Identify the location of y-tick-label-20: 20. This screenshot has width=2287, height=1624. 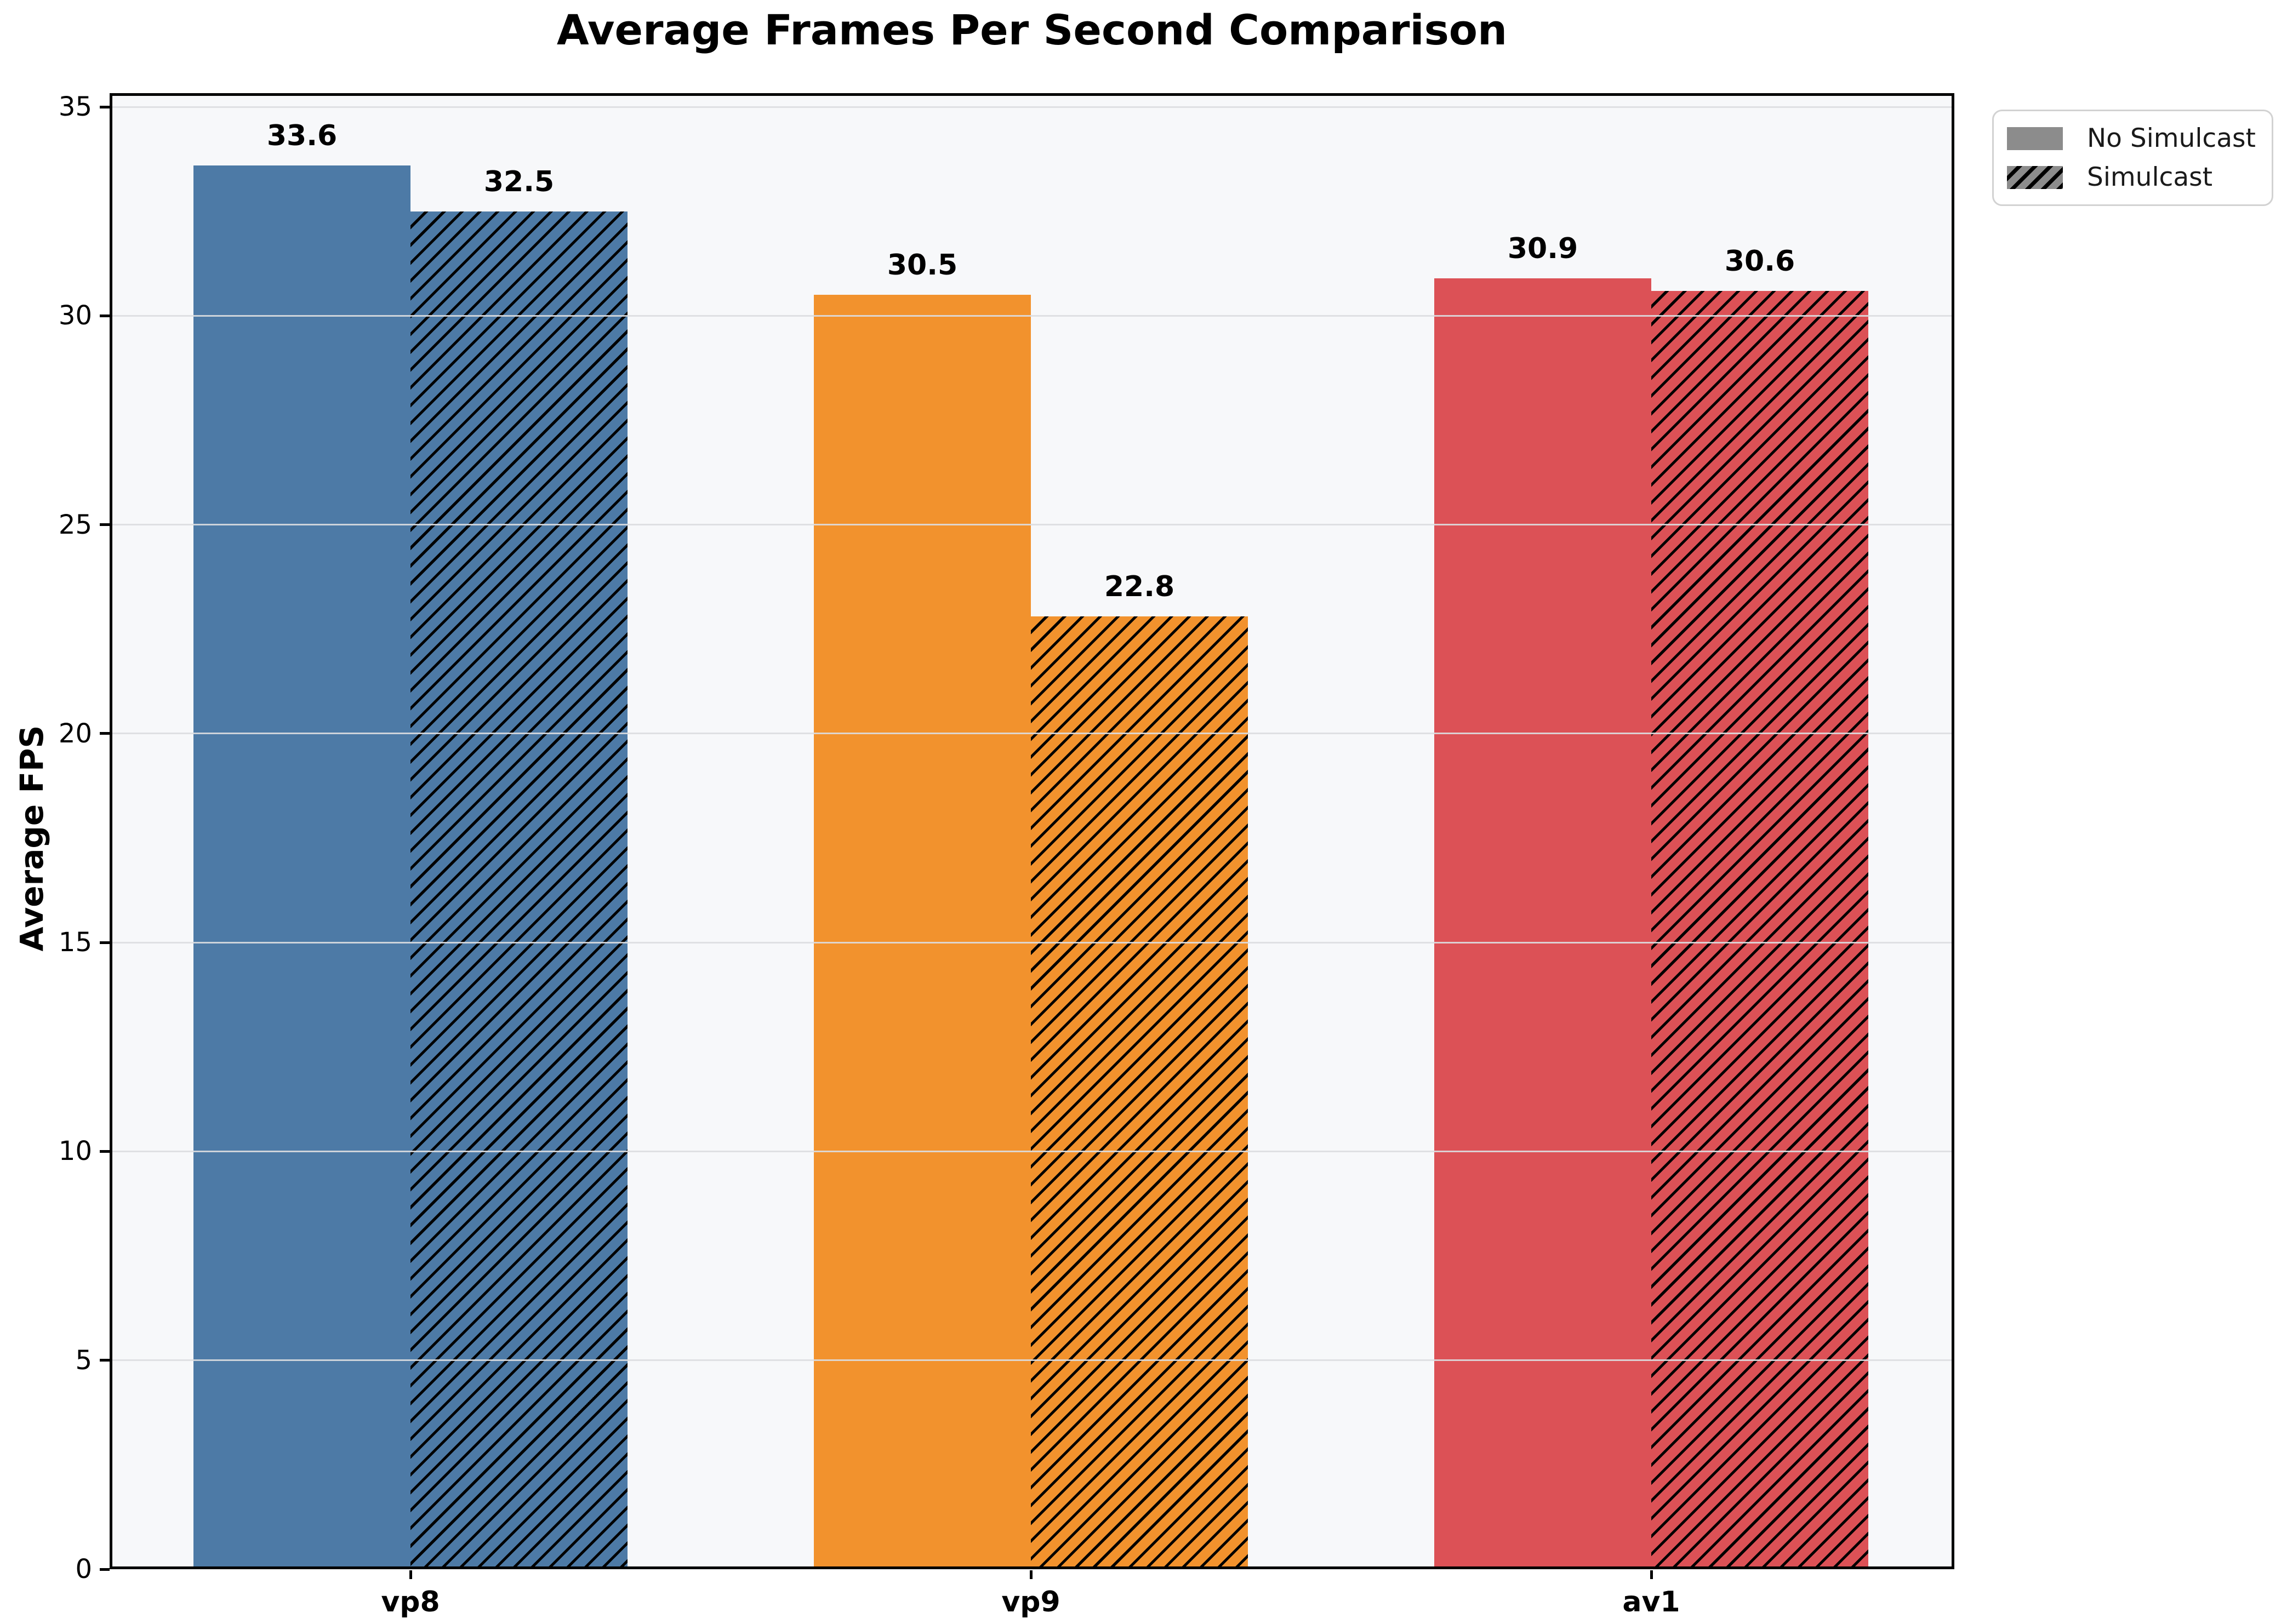
(75, 733).